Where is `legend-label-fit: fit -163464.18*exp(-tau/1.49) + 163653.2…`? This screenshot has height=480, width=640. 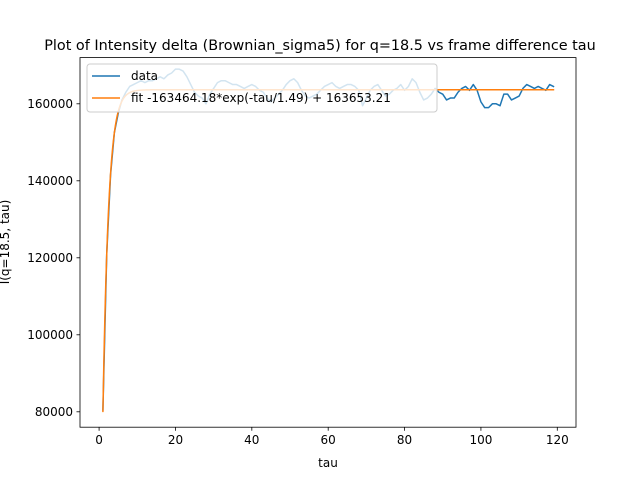 legend-label-fit: fit -163464.18*exp(-tau/1.49) + 163653.2… is located at coordinates (261, 98).